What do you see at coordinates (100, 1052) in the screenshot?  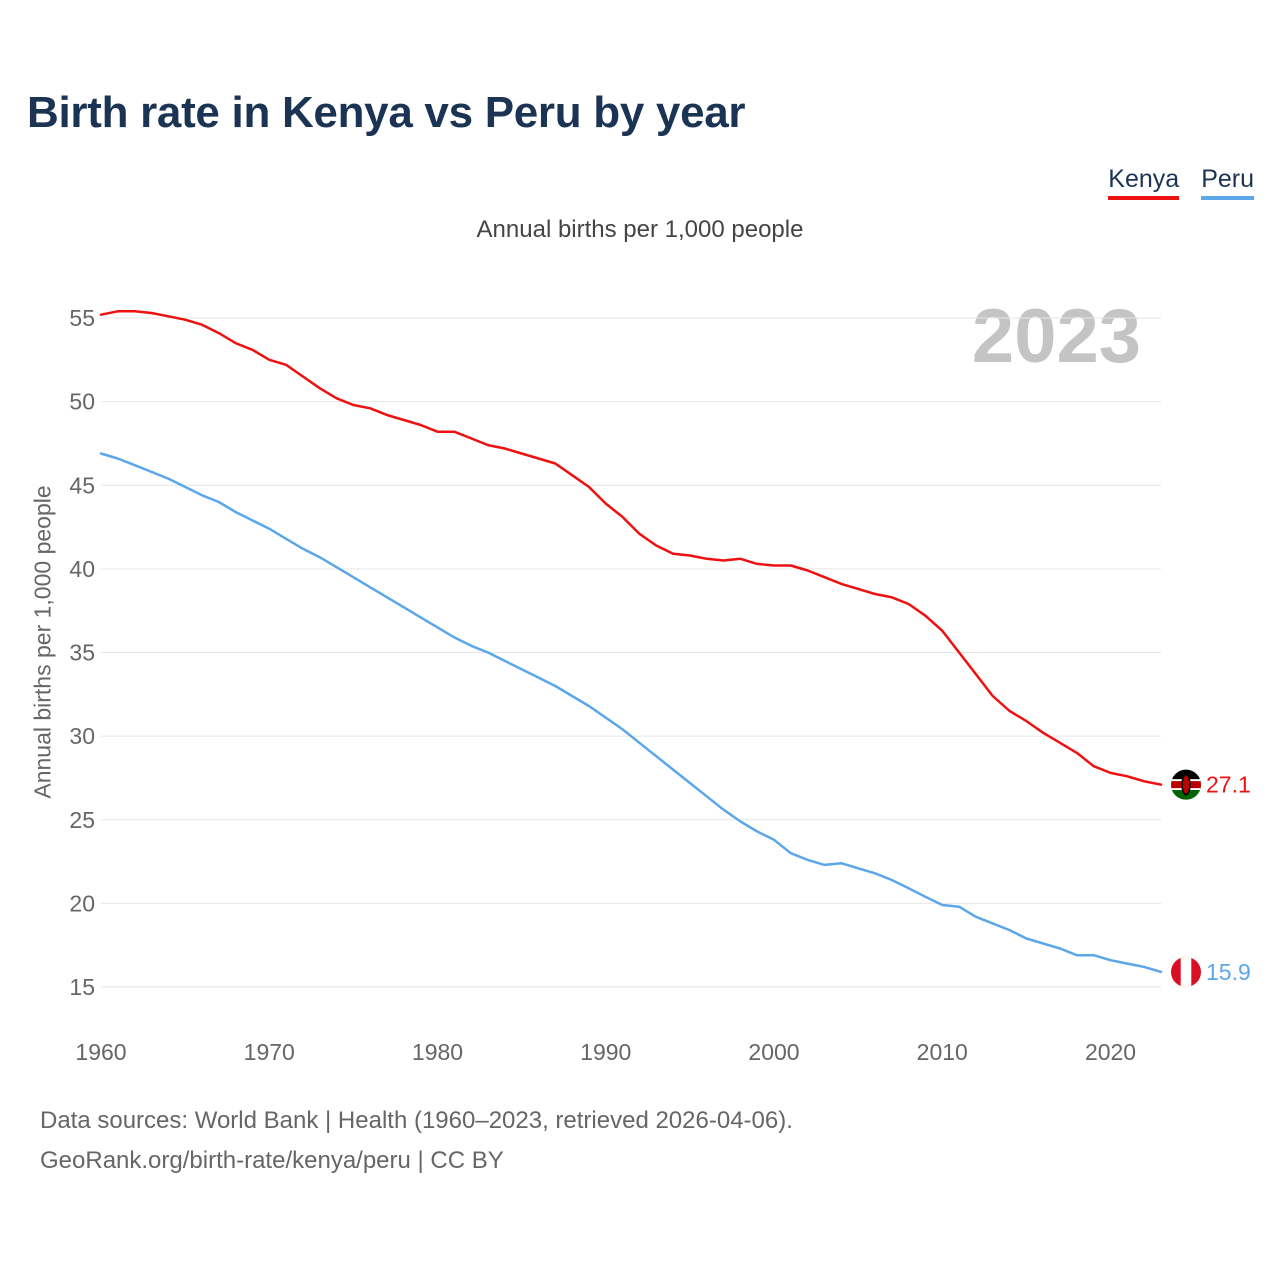 I see `x-tick-label-1960: 1960` at bounding box center [100, 1052].